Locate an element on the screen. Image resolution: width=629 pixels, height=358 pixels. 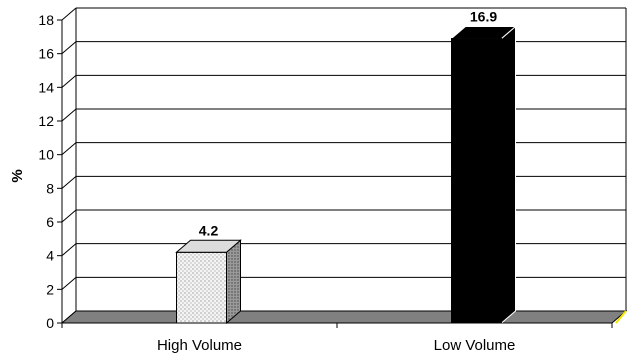
y-tick-label-8: 8 is located at coordinates (50, 188).